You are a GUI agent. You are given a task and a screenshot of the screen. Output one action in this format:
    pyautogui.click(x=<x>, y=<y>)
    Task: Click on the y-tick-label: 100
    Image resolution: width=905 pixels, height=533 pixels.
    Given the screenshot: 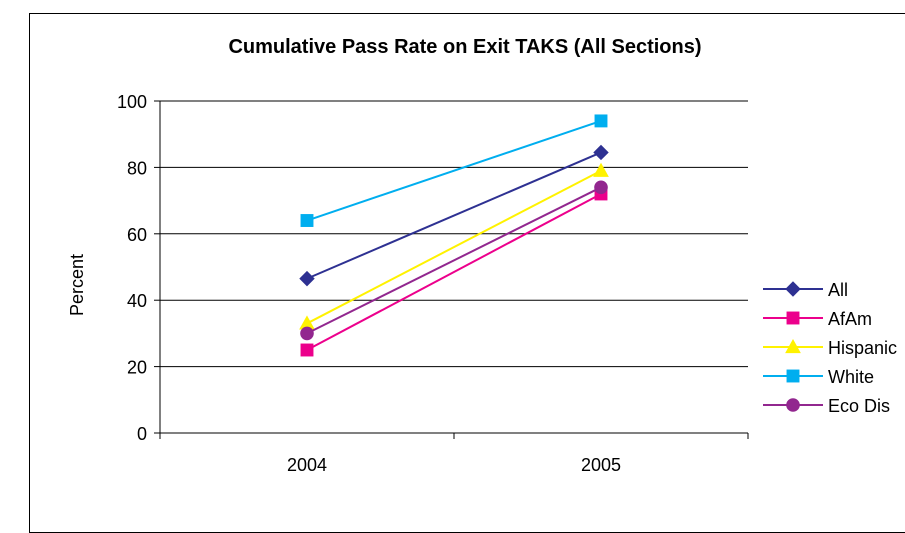 What is the action you would take?
    pyautogui.click(x=132, y=102)
    